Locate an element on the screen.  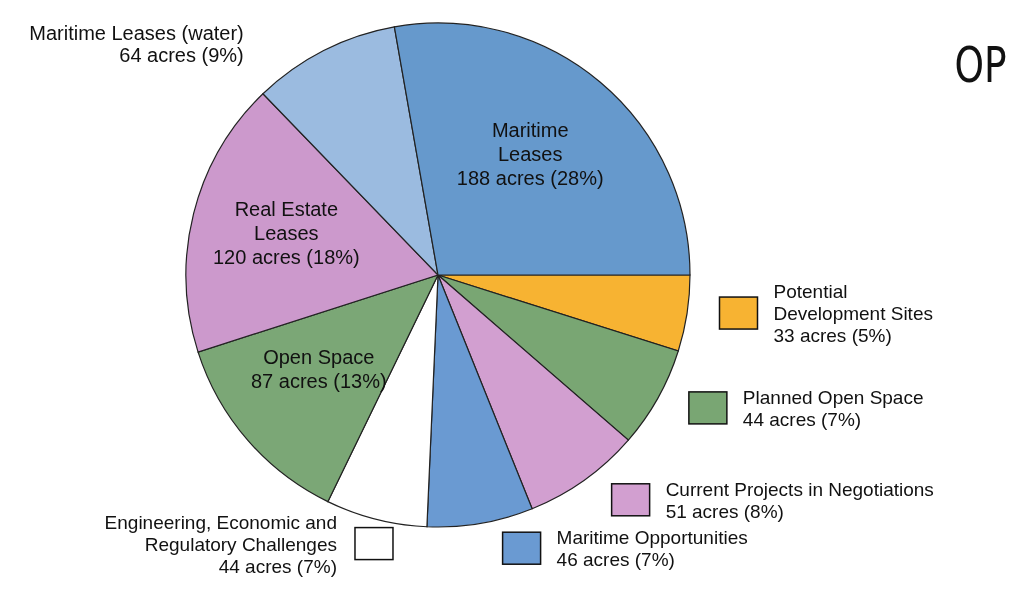
slice-label: Open Space is located at coordinates (319, 357).